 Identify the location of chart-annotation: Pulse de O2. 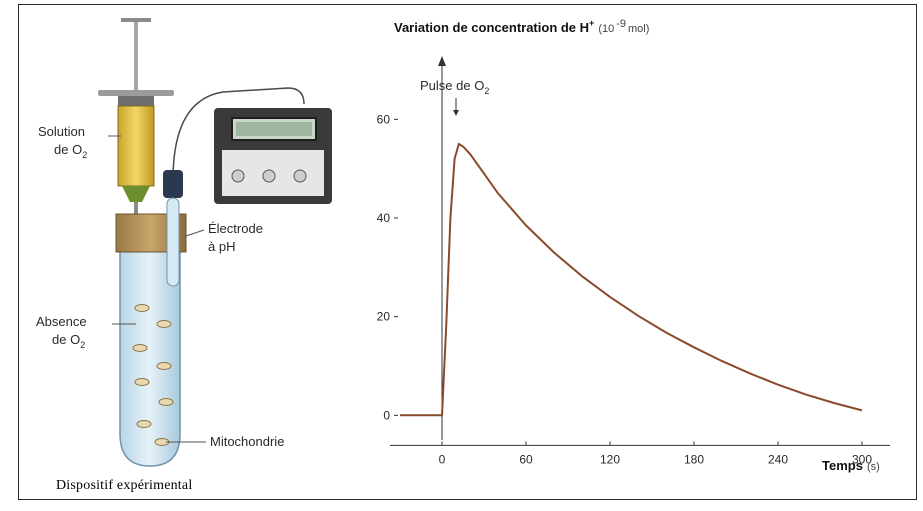
(454, 97).